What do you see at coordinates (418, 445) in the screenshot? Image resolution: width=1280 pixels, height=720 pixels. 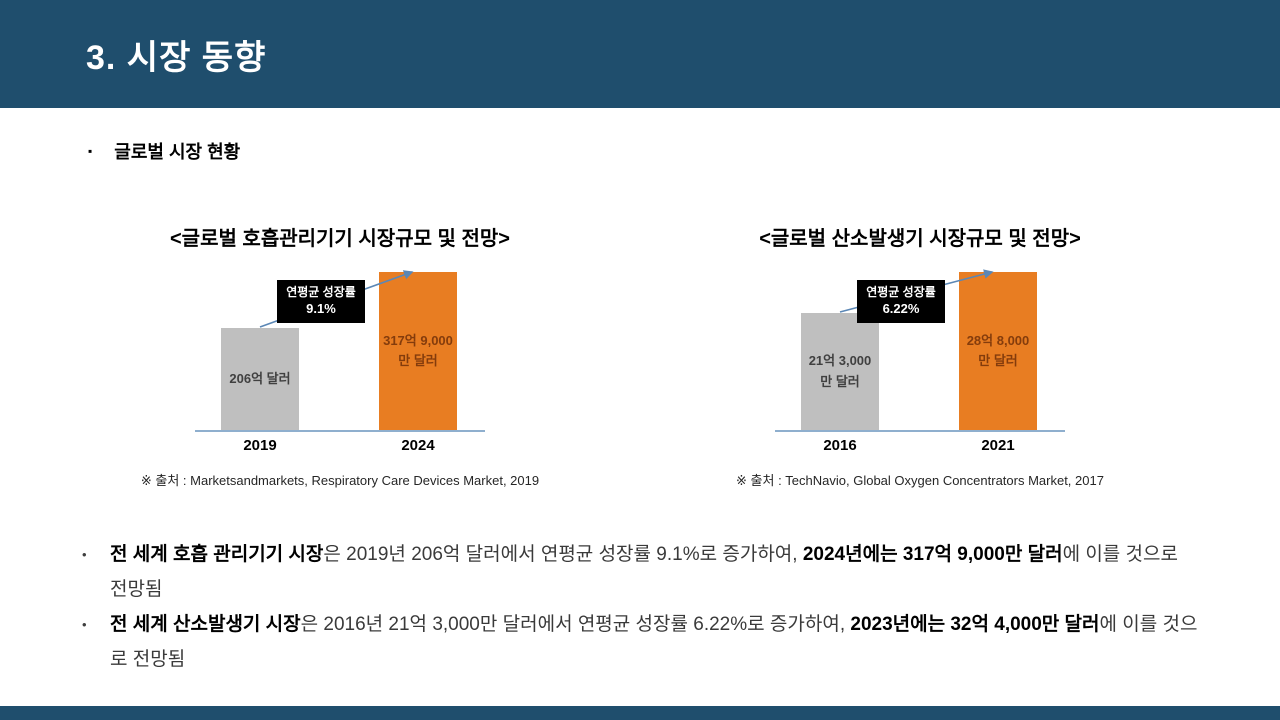 I see `x-axis-label-forecast: 2024` at bounding box center [418, 445].